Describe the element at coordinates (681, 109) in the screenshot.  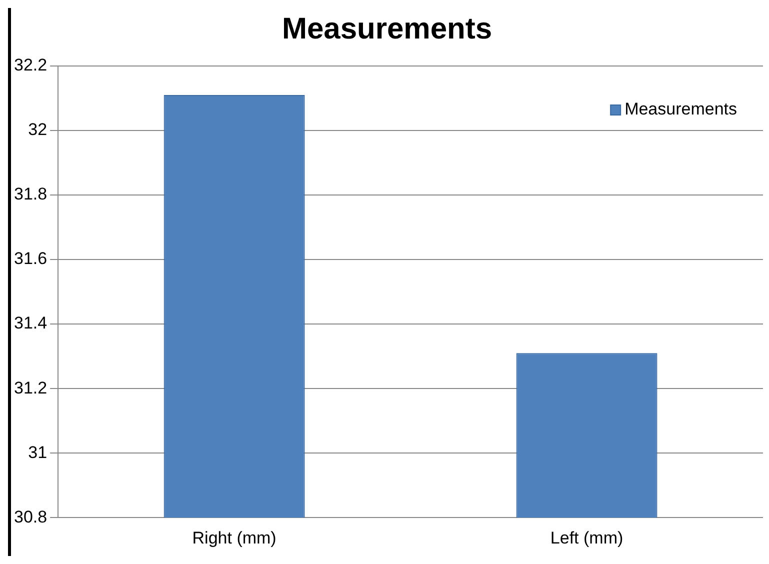
I see `legend-label: Measurements` at that location.